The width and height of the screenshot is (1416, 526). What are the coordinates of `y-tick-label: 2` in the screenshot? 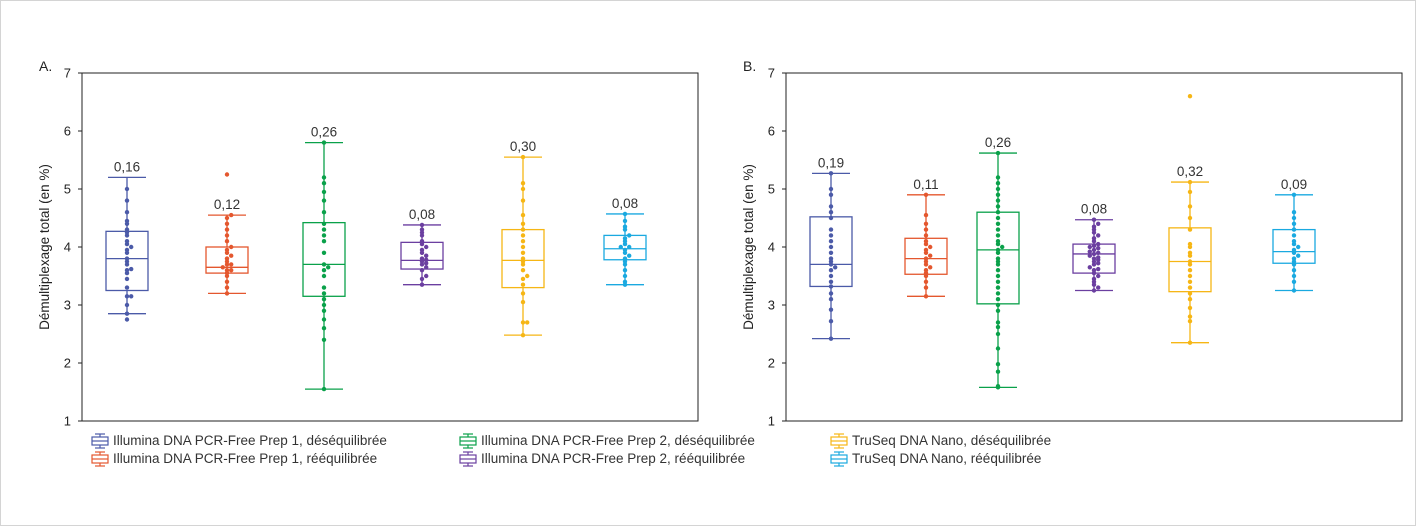 It's located at (67, 363).